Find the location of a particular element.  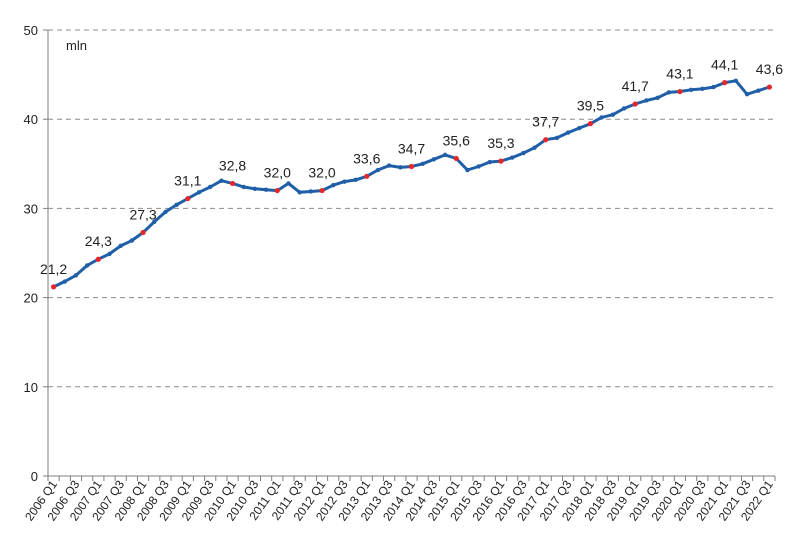

y-tick-label: 30 is located at coordinates (31, 208).